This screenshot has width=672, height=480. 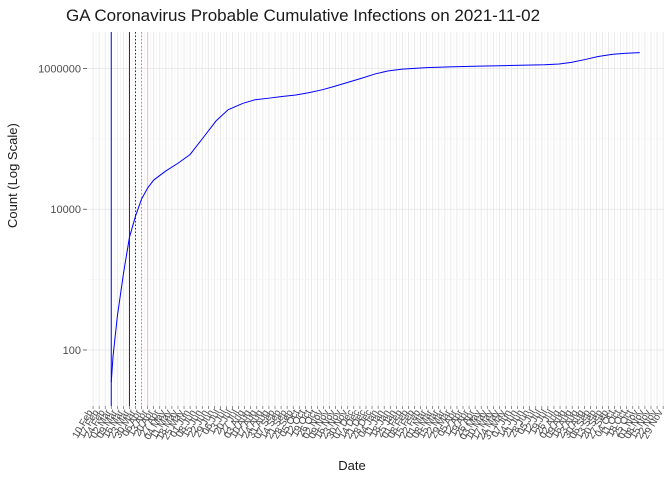 I want to click on y-axis-ticks: 100 10000 1000000, so click(x=62, y=210).